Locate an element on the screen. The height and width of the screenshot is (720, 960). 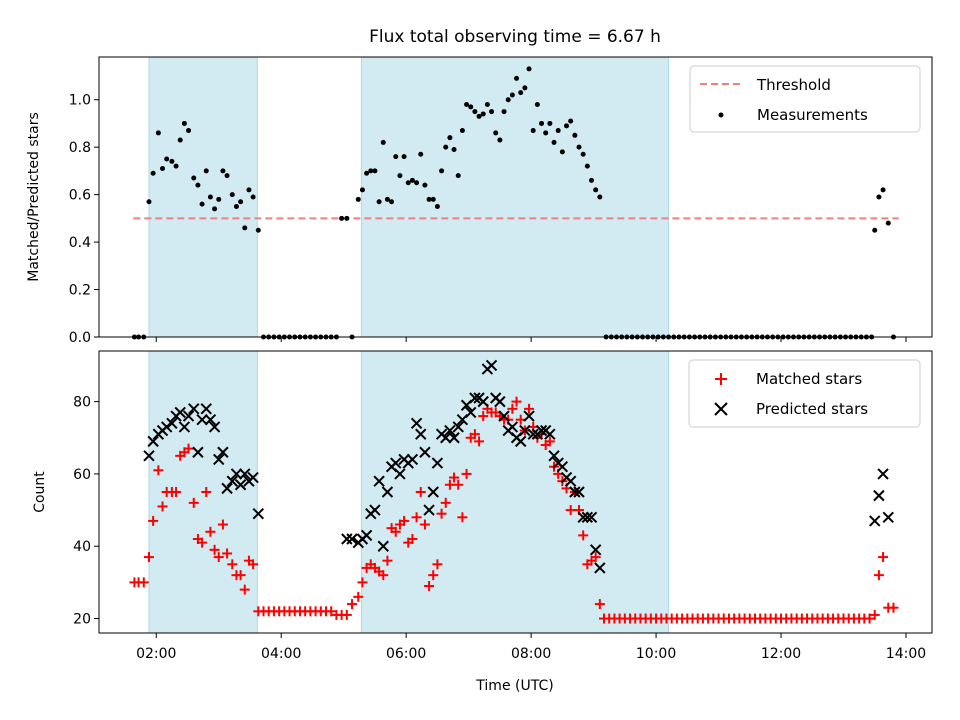
legend-threshold-label: Threshold is located at coordinates (793, 85).